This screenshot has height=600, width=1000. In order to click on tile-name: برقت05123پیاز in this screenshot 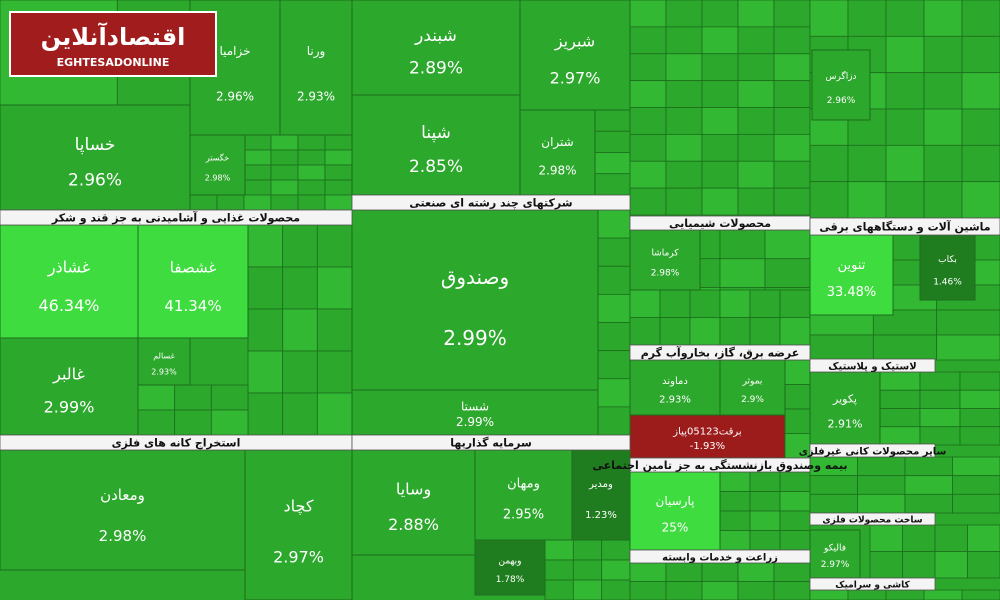, I will do `click(706, 431)`.